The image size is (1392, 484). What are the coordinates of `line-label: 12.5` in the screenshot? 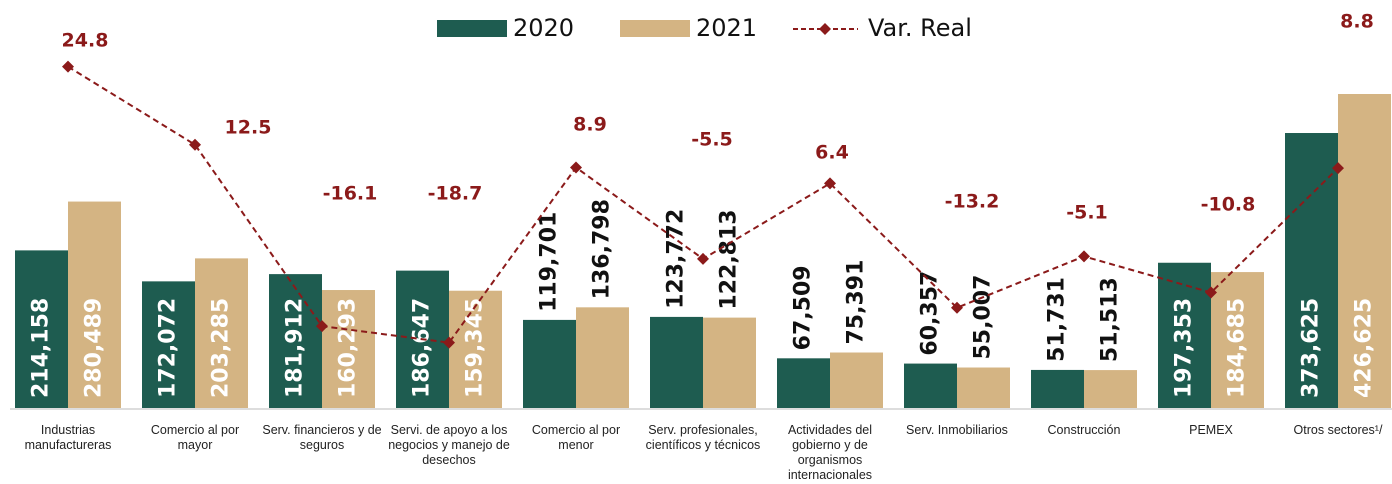 It's located at (248, 128).